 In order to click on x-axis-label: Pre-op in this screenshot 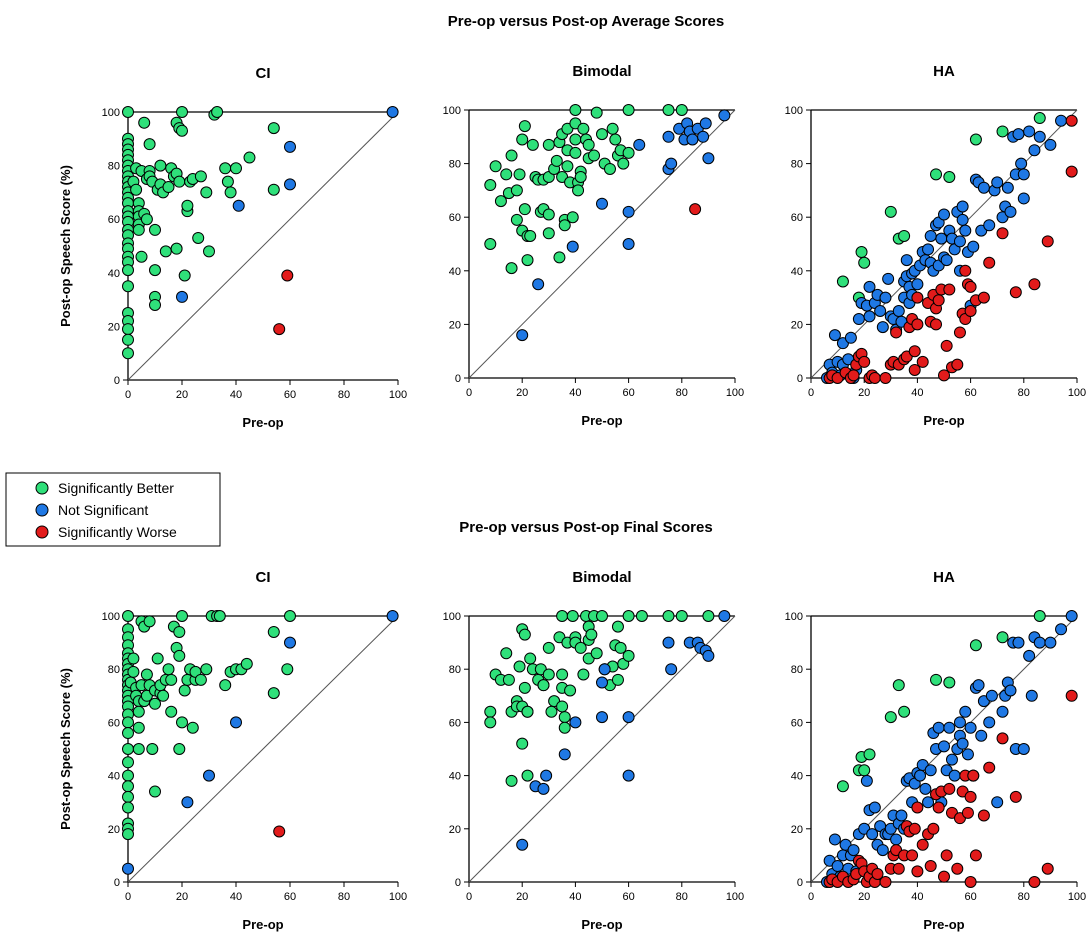, I will do `click(943, 420)`.